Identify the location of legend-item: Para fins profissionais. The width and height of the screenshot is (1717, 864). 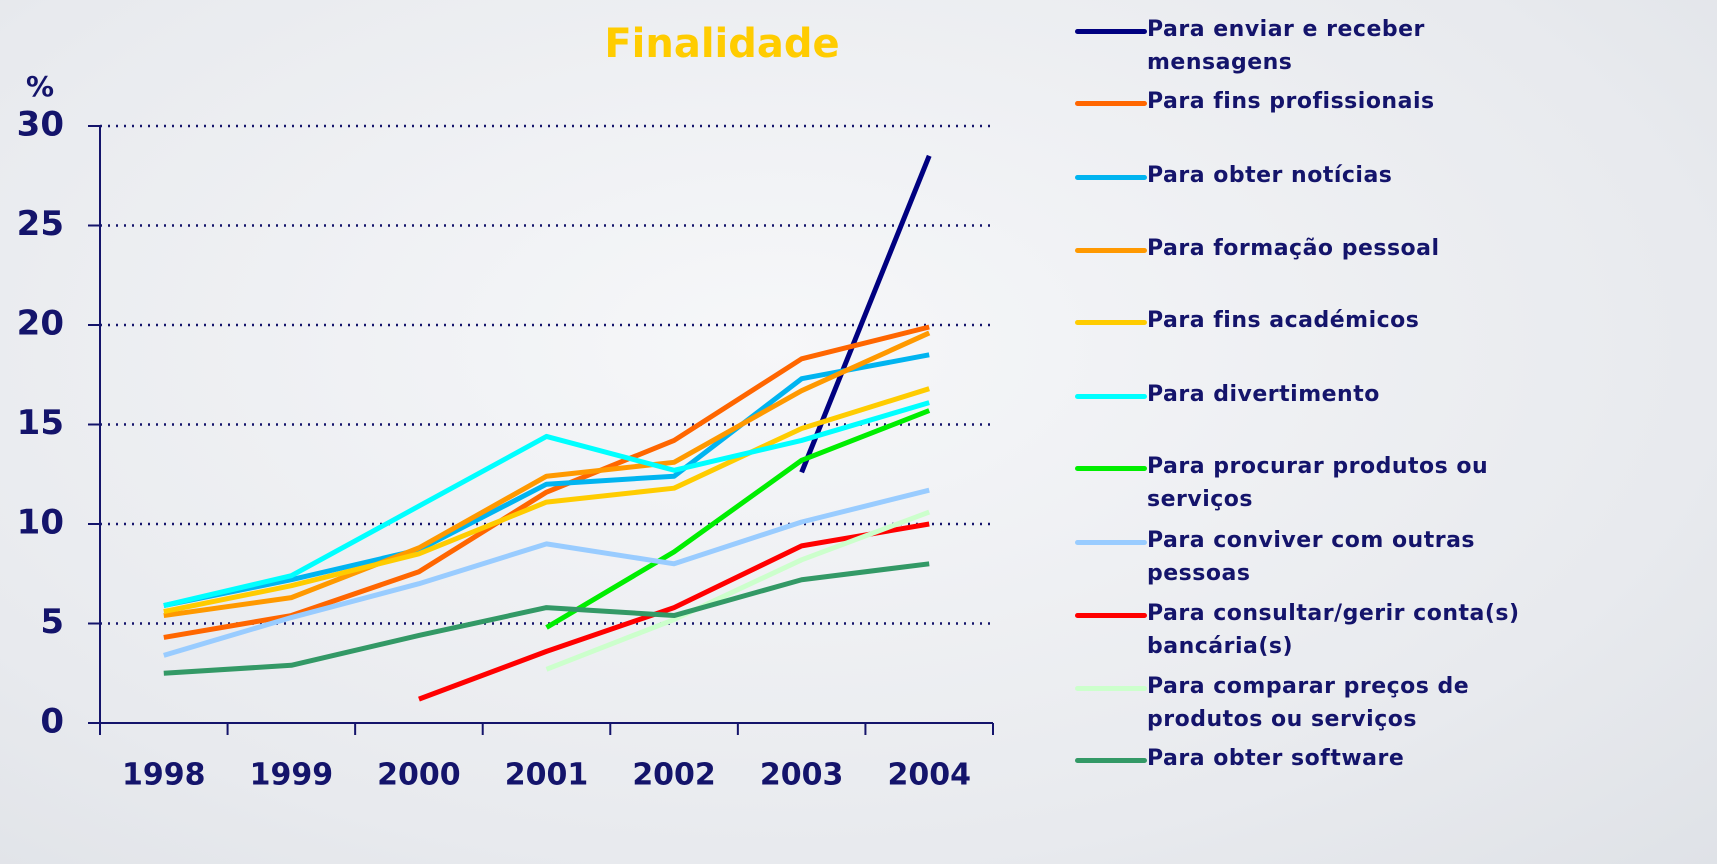
(1311, 103).